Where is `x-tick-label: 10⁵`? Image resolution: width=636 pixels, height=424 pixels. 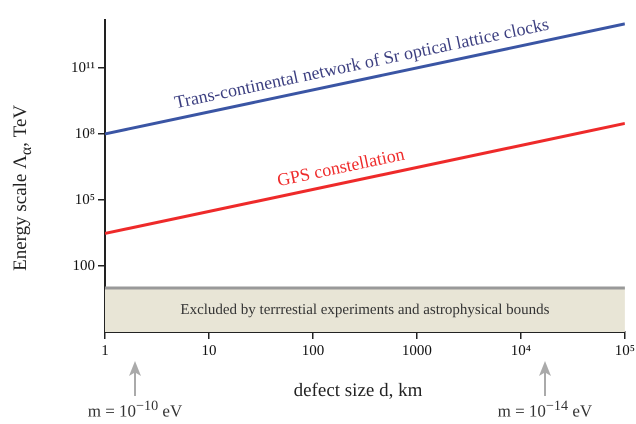 x-tick-label: 10⁵ is located at coordinates (624, 350).